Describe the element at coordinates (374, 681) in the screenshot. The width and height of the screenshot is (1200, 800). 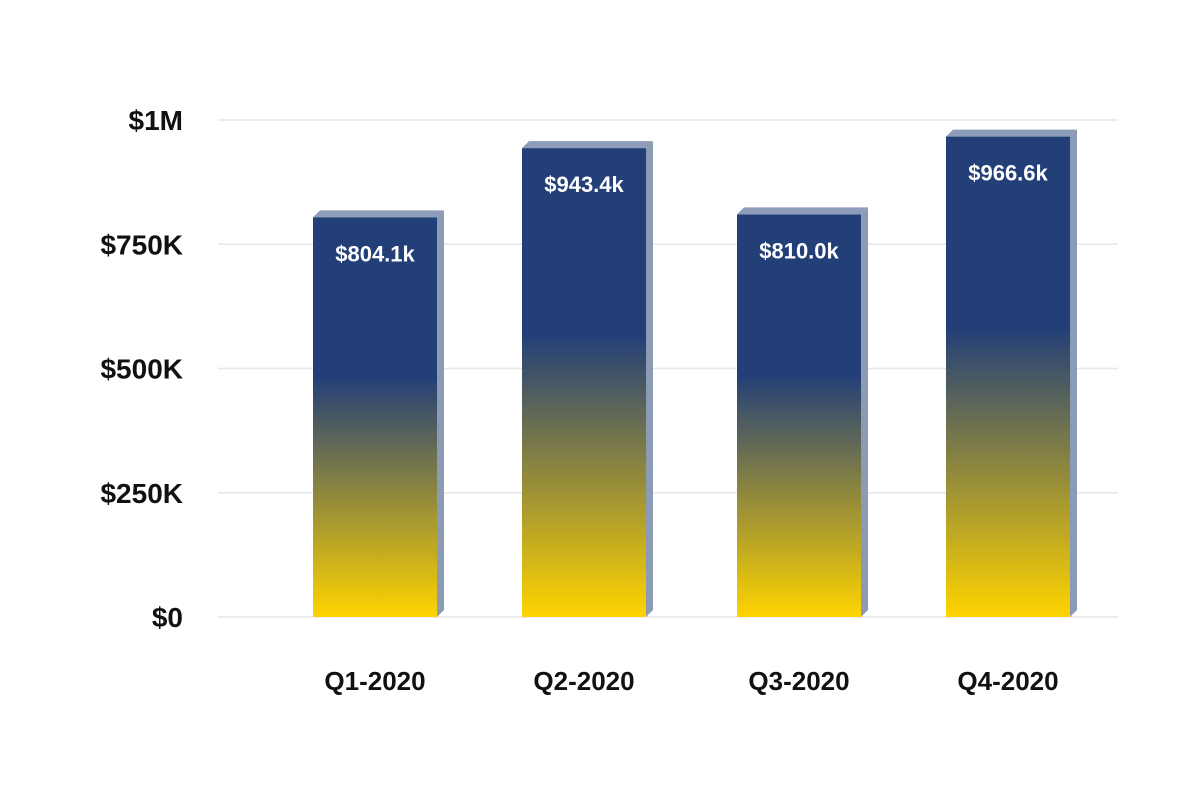
I see `x-category-label: Q1-2020` at that location.